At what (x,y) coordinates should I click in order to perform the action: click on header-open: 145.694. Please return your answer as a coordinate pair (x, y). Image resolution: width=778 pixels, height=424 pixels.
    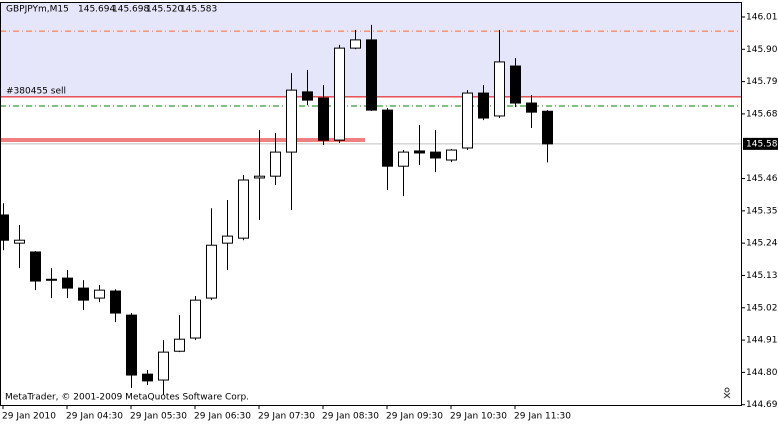
    Looking at the image, I should click on (96, 10).